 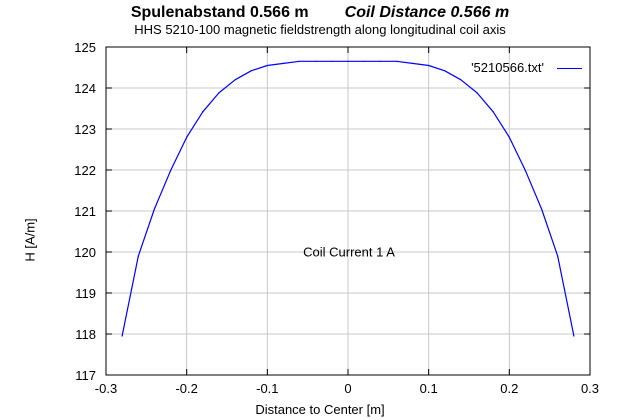 What do you see at coordinates (85, 129) in the screenshot?
I see `y-tick-label: 123` at bounding box center [85, 129].